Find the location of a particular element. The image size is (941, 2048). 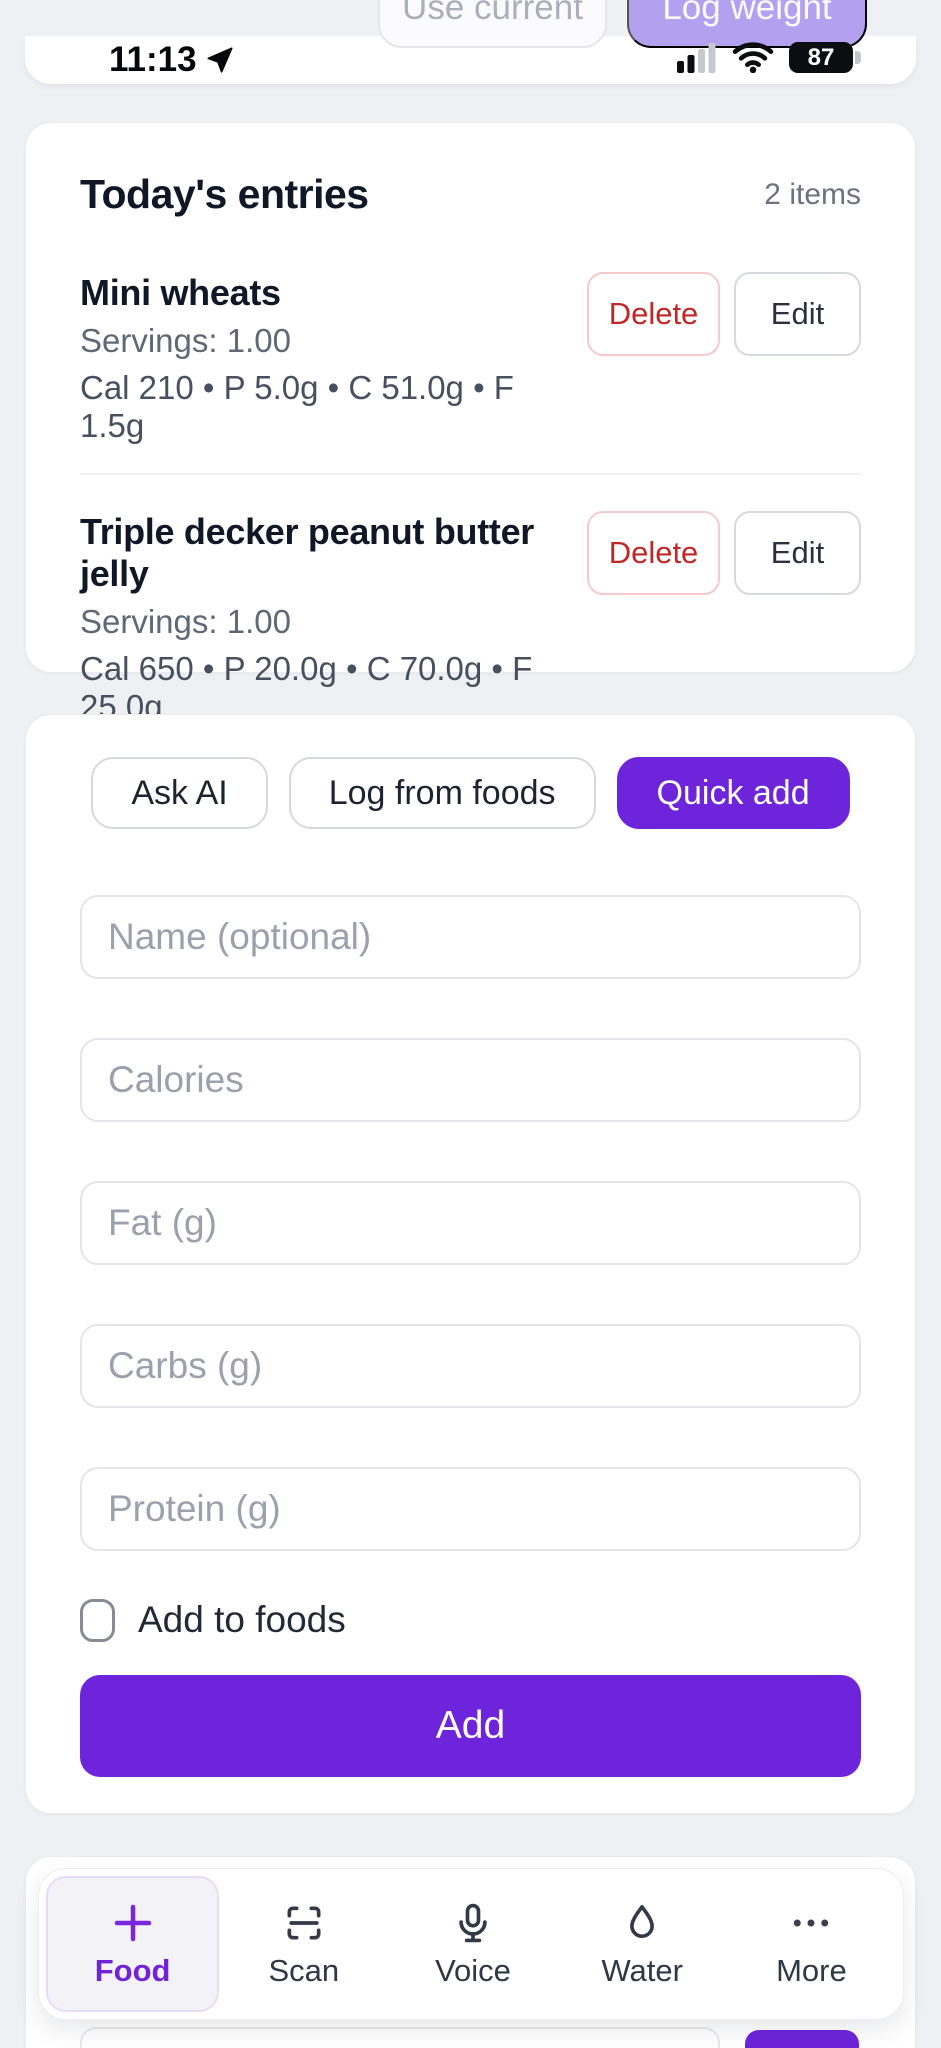

nav-label: Scan is located at coordinates (304, 1970).